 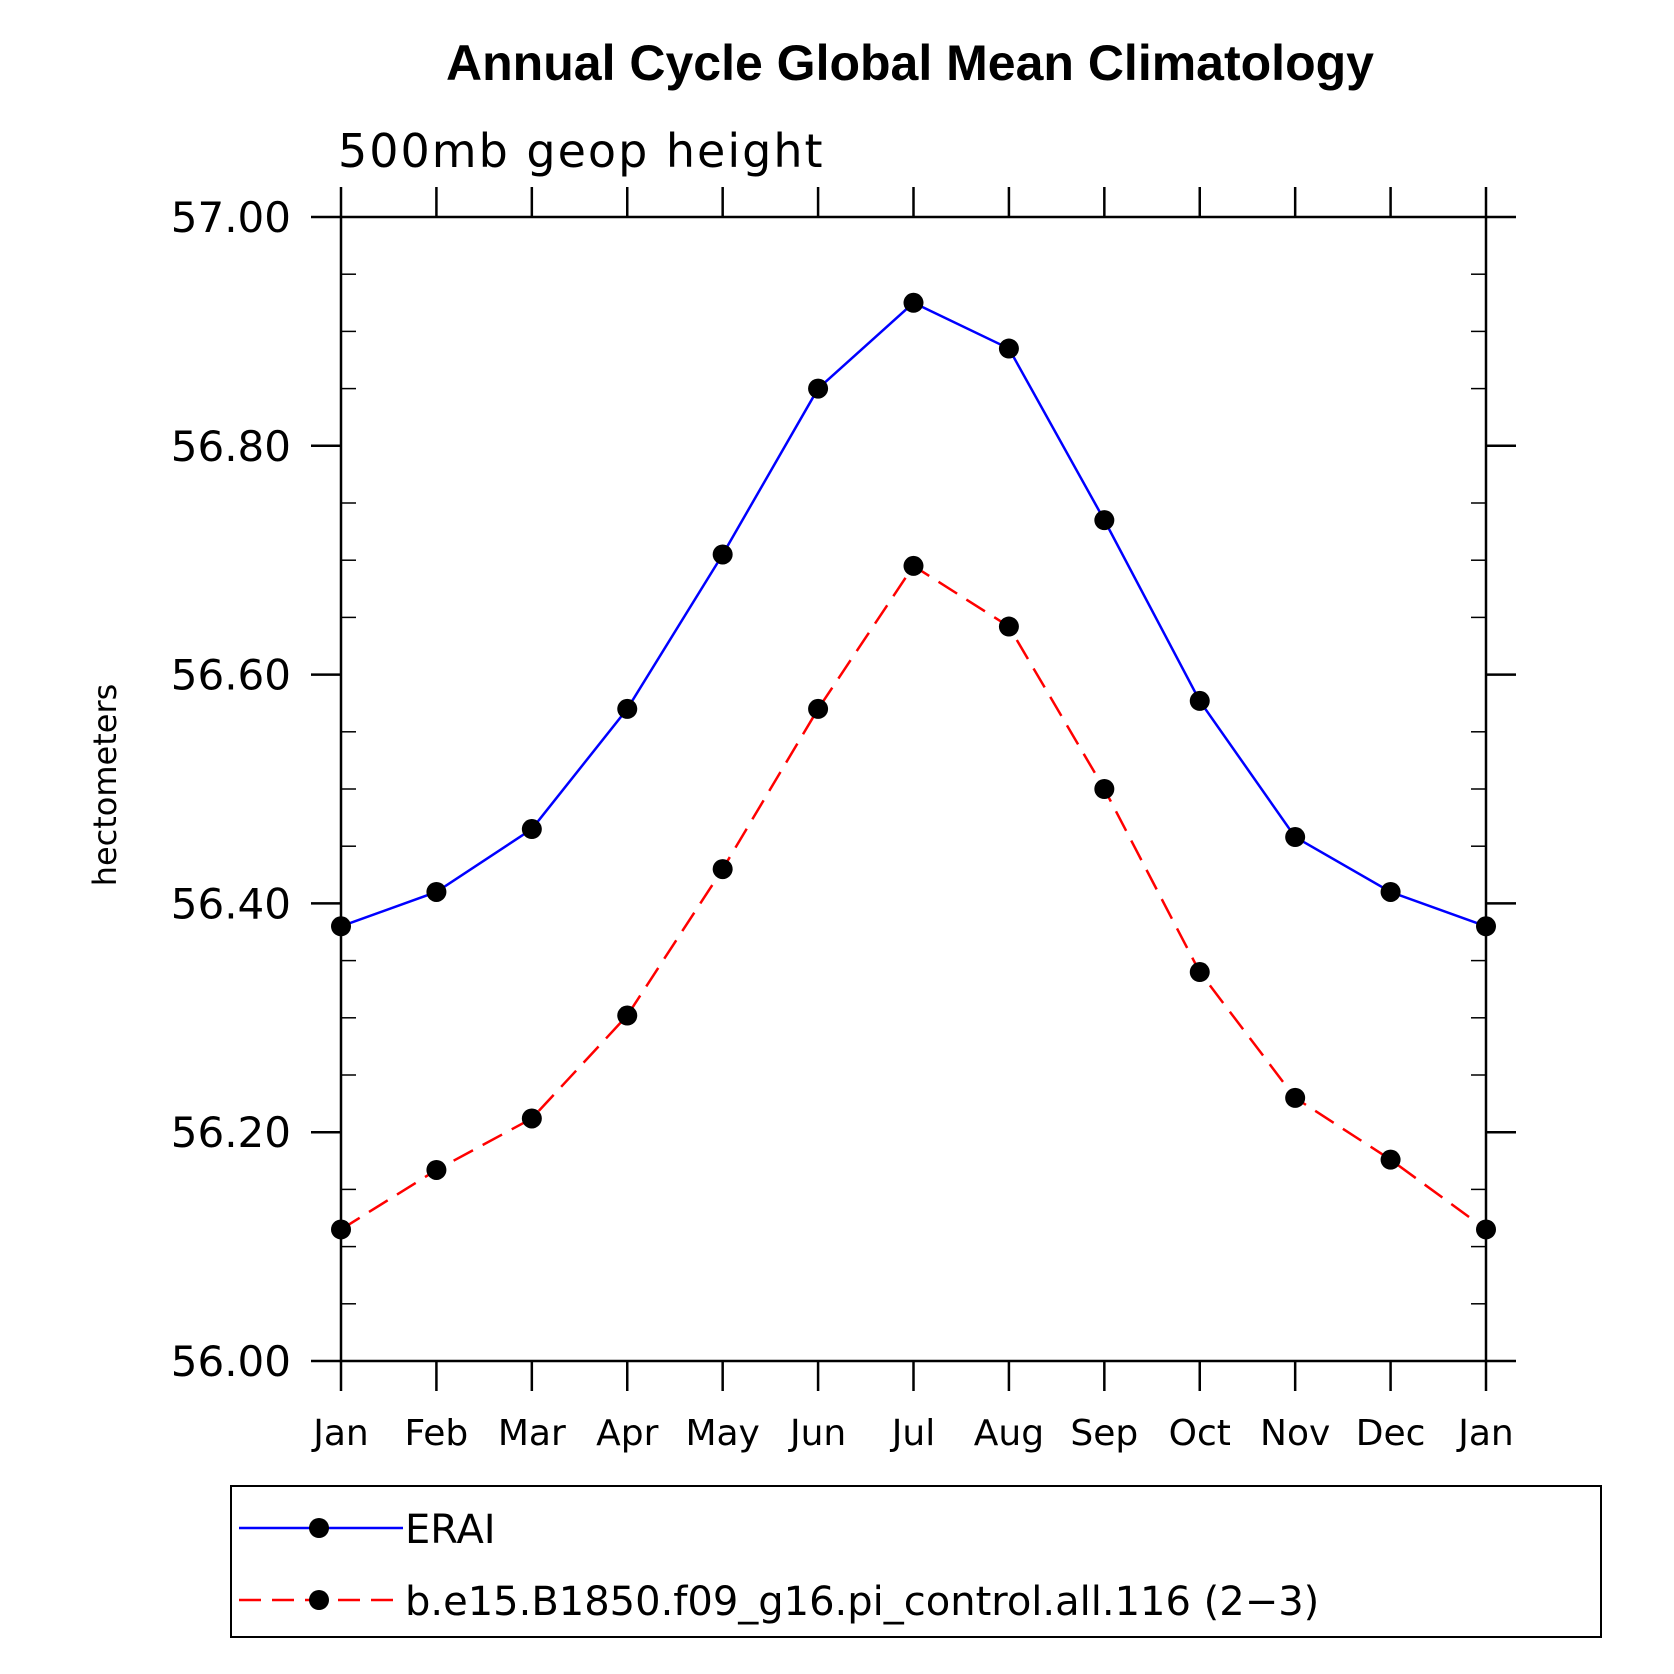 What do you see at coordinates (1295, 1433) in the screenshot?
I see `x-tick-label: Nov` at bounding box center [1295, 1433].